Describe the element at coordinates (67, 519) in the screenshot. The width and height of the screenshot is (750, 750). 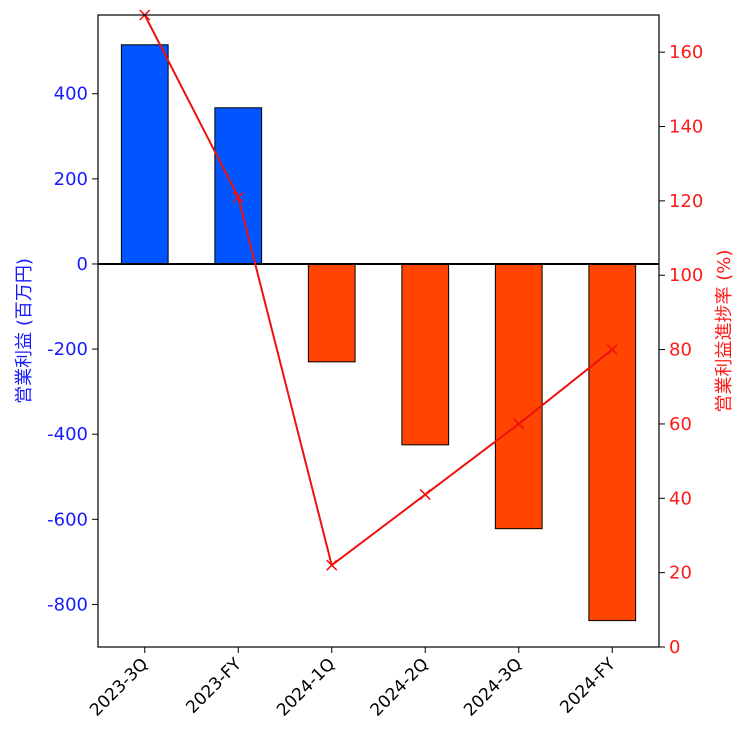
I see `y-left-tick-label: -600` at that location.